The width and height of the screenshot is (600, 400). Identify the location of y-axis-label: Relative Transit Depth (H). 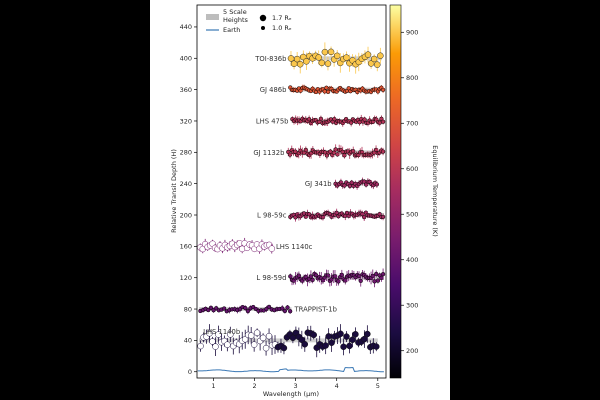
(174, 191).